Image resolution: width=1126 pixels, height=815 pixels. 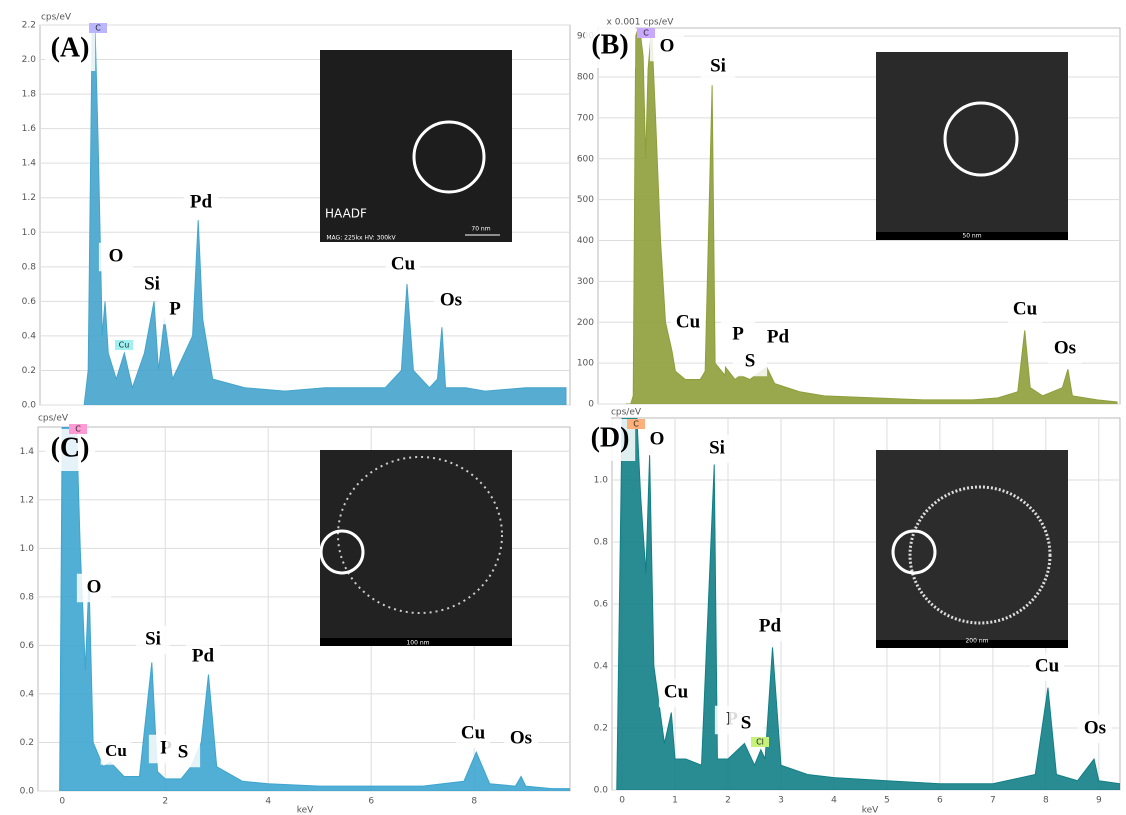 What do you see at coordinates (641, 23) in the screenshot?
I see `y-axis-label: x 0.001 cps/eV` at bounding box center [641, 23].